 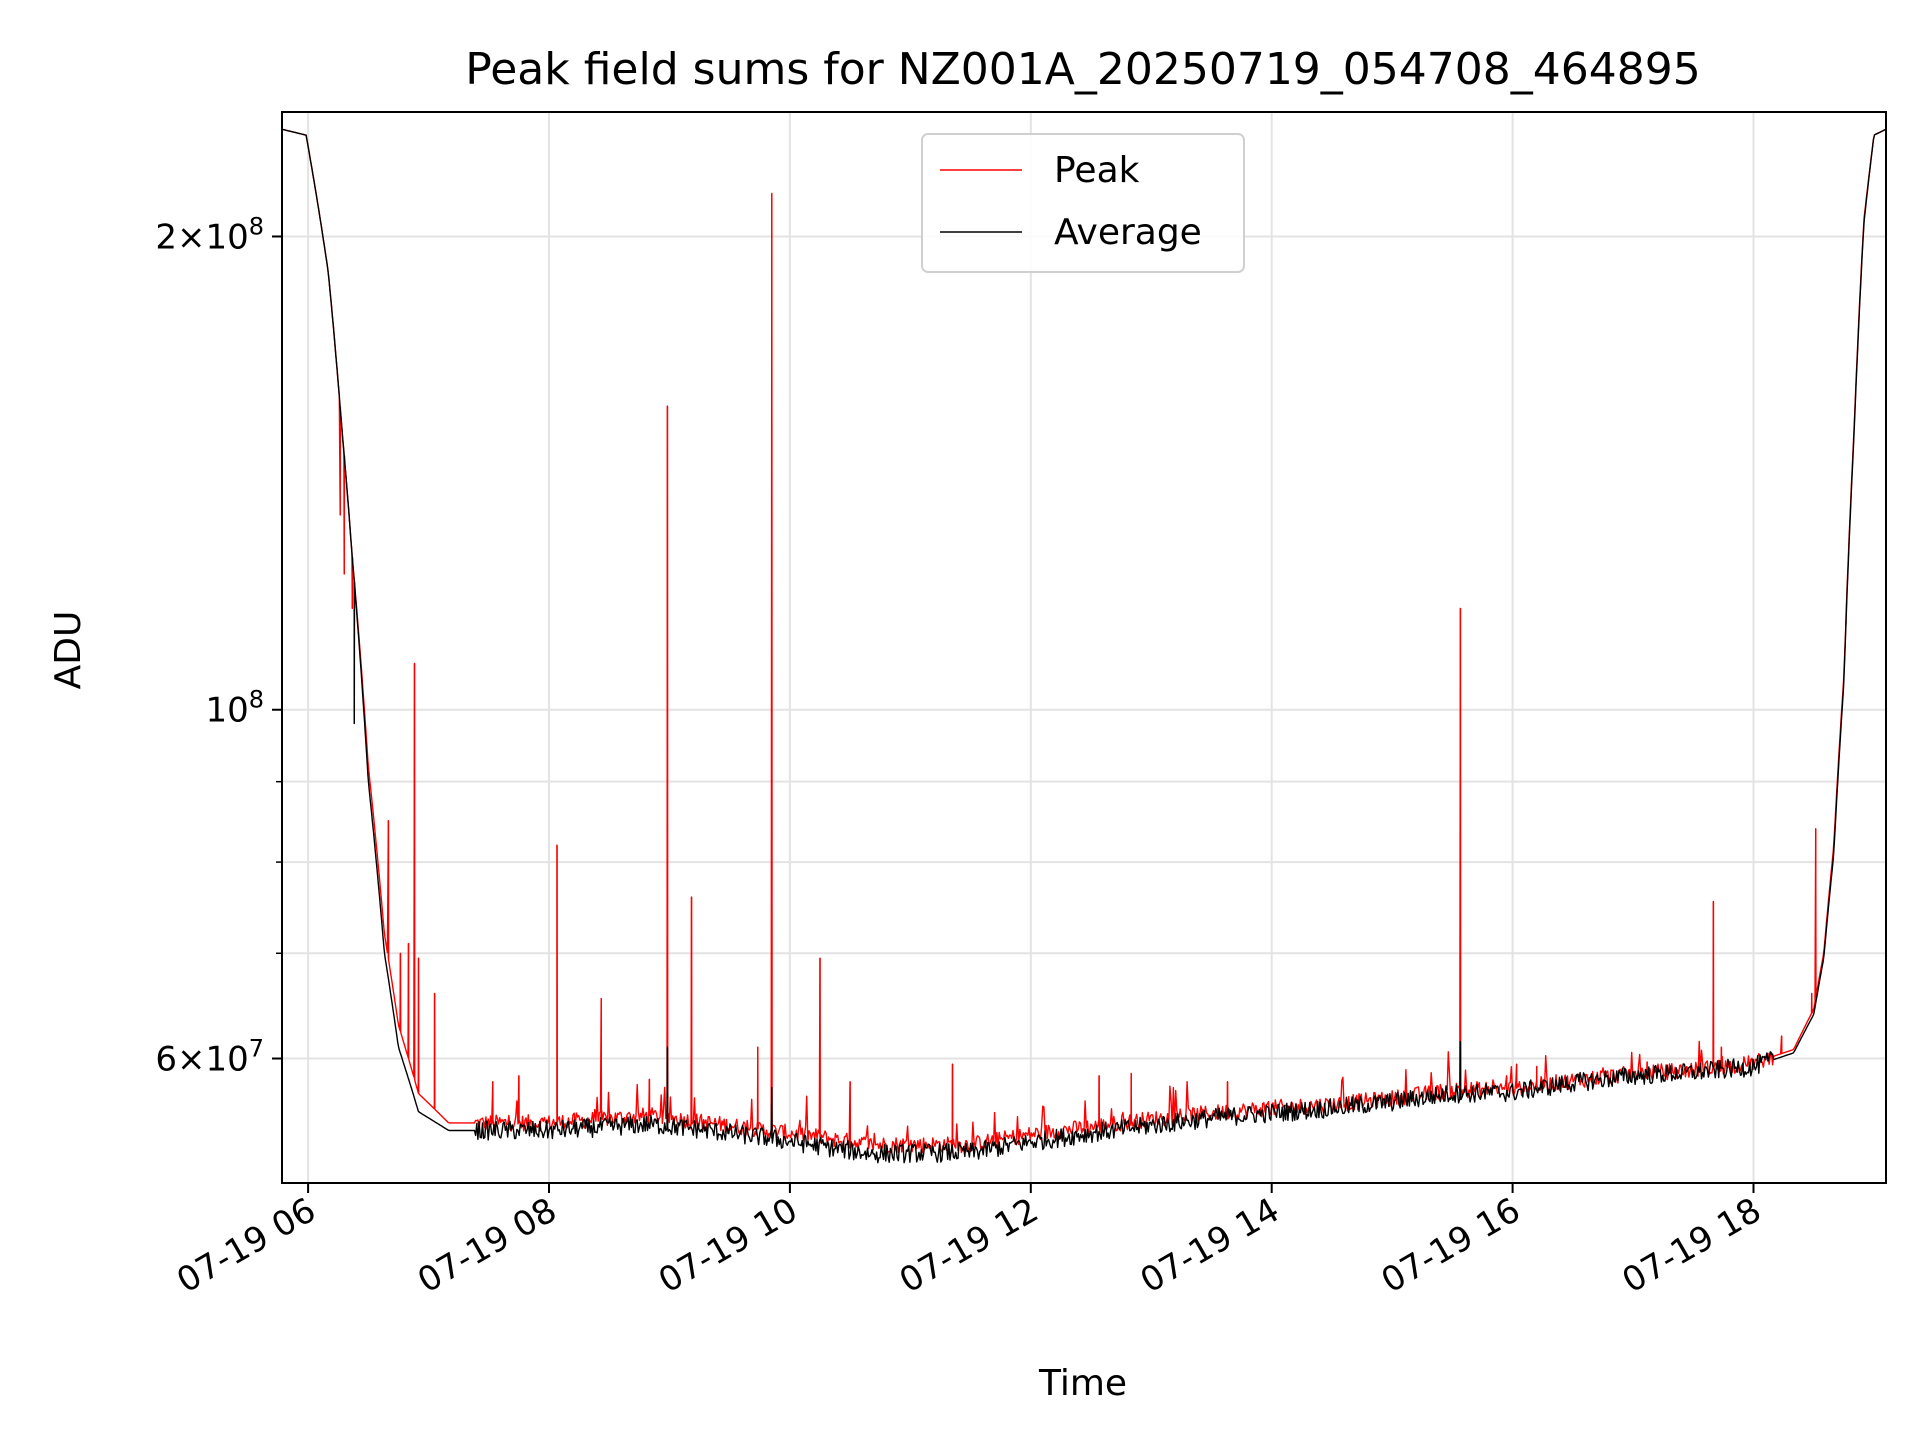 I want to click on legend: Peak Average, so click(x=1083, y=203).